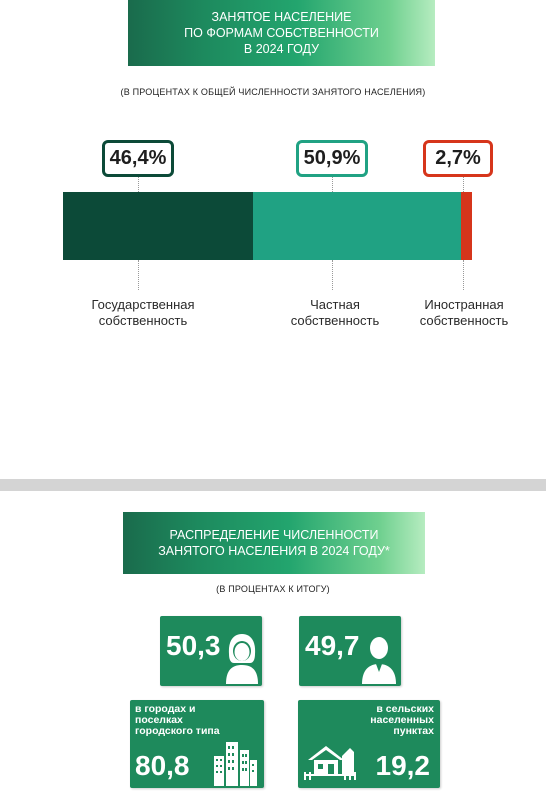 The image size is (546, 800). Describe the element at coordinates (162, 765) in the screenshot. I see `urban-value: 80,8` at that location.